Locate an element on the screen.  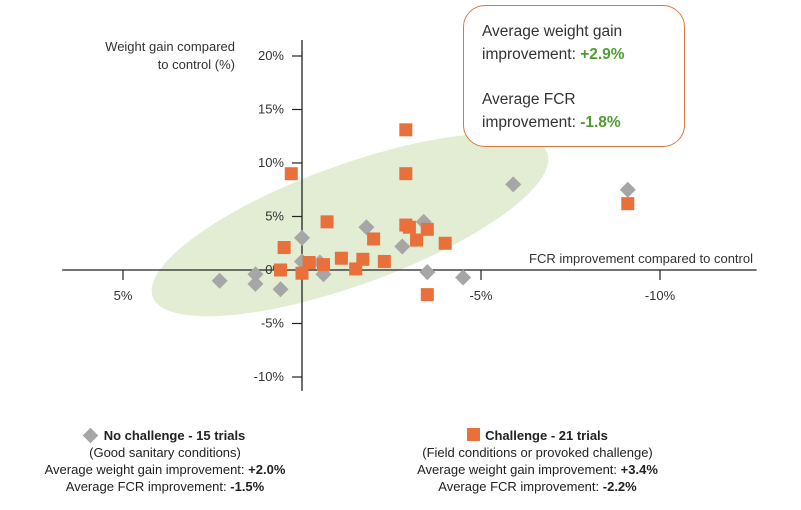
callout-weight-value: +2.9% is located at coordinates (602, 54).